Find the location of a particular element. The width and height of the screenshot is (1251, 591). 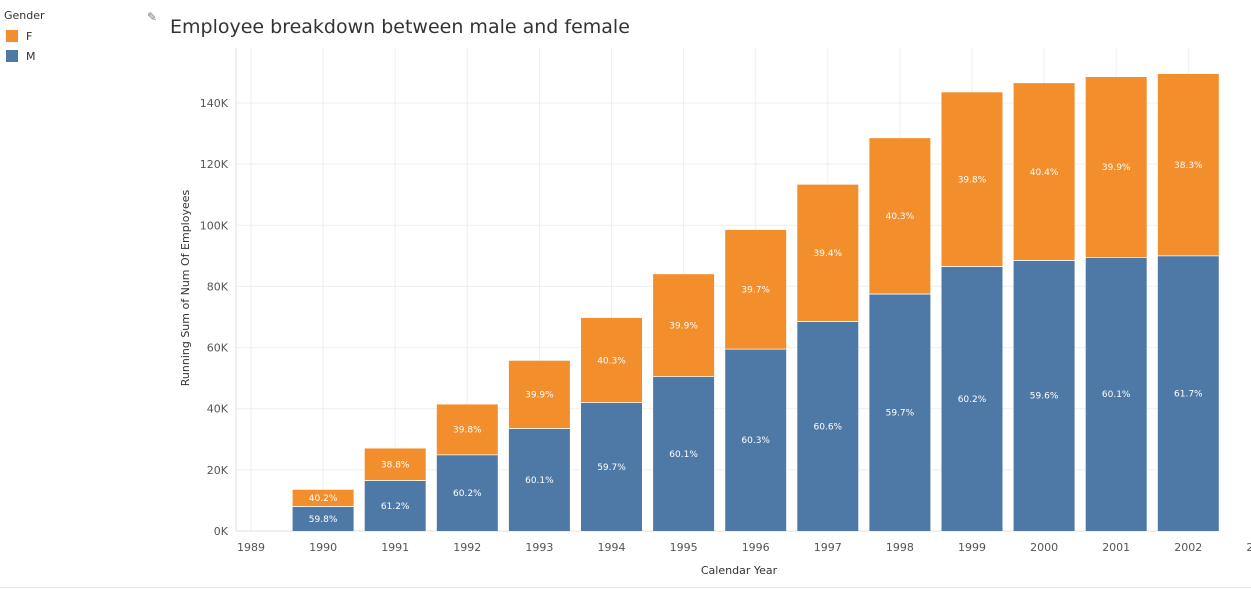

x-tick-label: 1998 is located at coordinates (900, 547).